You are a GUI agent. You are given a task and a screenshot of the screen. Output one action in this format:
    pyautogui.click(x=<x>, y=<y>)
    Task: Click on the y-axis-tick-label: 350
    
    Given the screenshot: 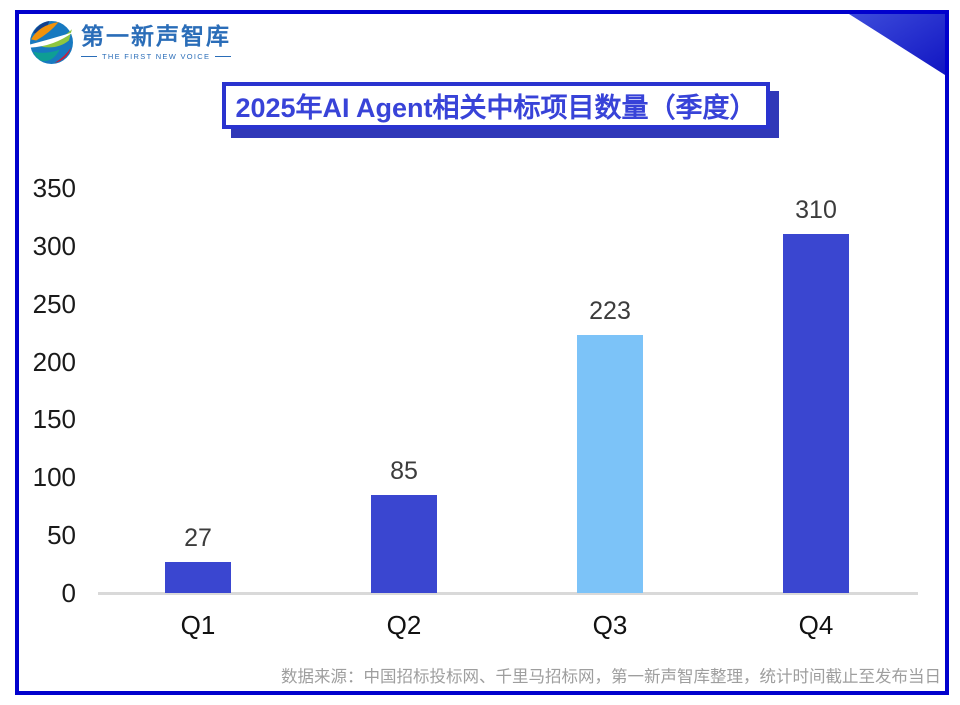 What is the action you would take?
    pyautogui.click(x=54, y=188)
    